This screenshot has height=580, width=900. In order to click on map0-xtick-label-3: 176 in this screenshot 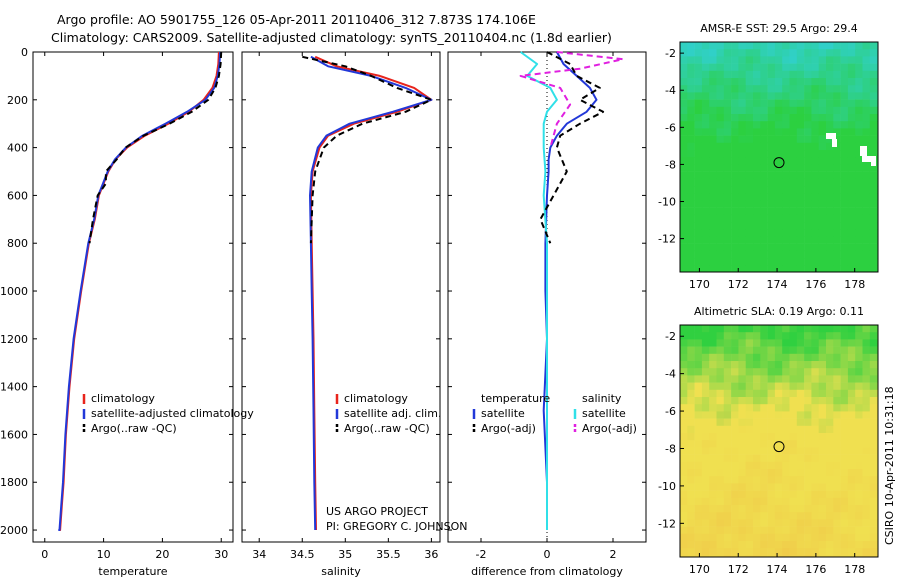, I will do `click(815, 284)`.